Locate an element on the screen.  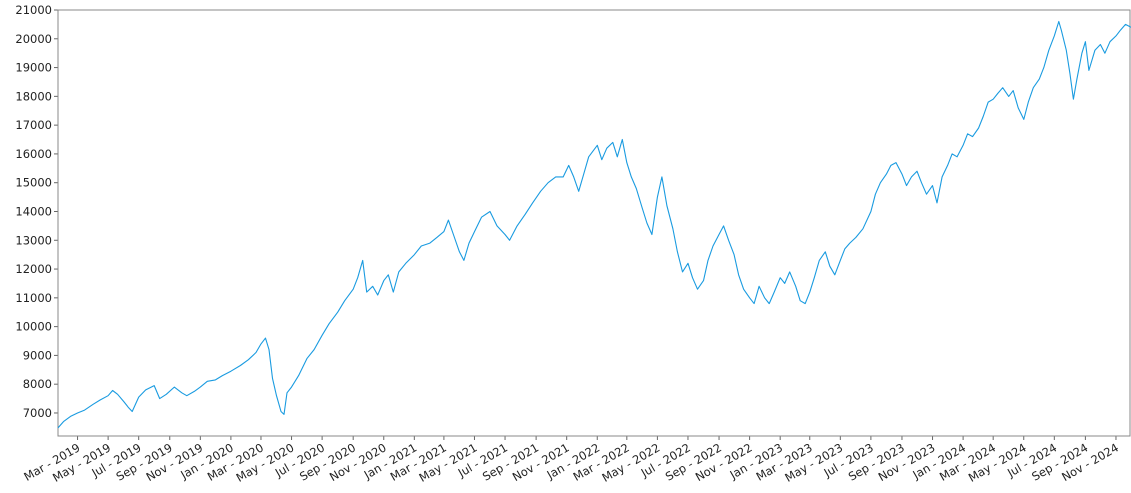
y-tick-label: 12000 is located at coordinates (33, 269).